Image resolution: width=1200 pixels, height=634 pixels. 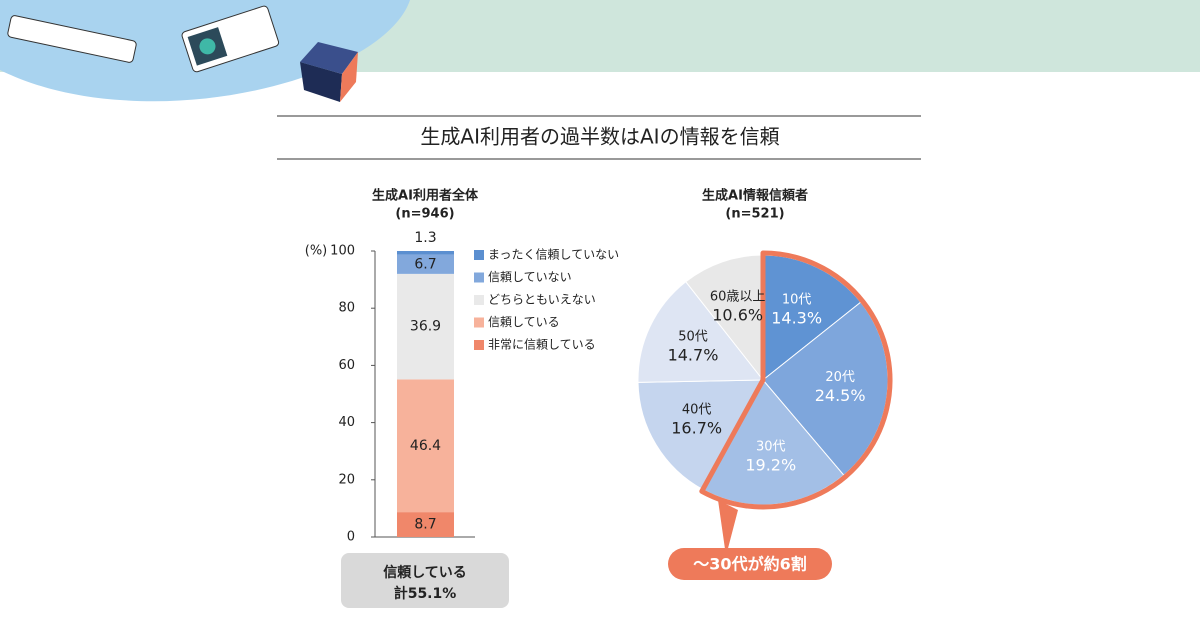 I want to click on y-tick-label: 60, so click(x=346, y=365).